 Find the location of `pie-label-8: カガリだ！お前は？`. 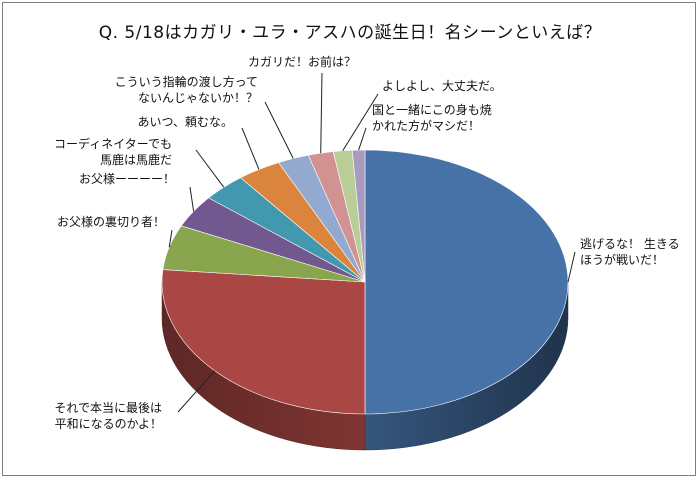

pie-label-8: カガリだ！お前は？ is located at coordinates (302, 61).